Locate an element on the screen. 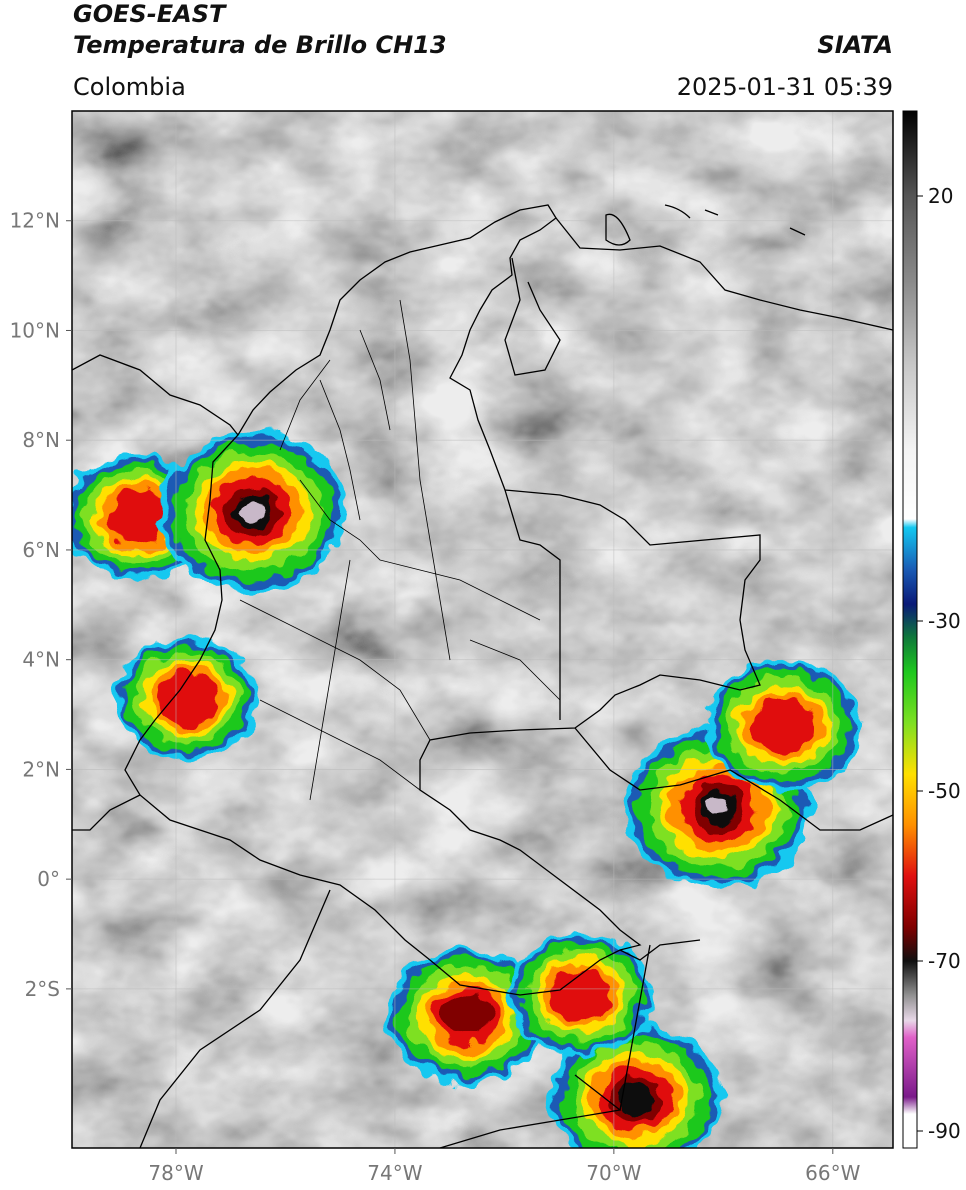  storm-cell-amazonas-south is located at coordinates (635, 1086).